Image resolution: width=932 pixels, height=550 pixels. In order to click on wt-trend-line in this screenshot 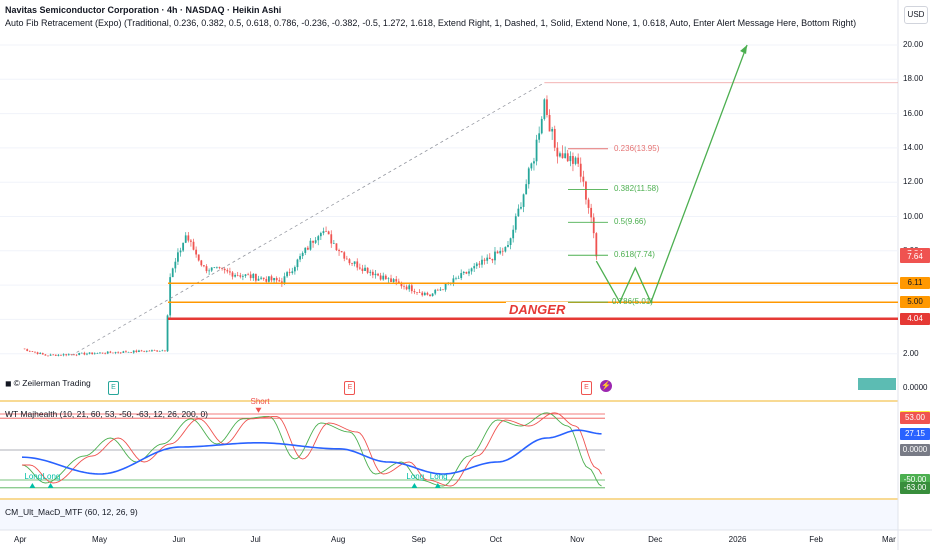, I will do `click(311, 452)`.